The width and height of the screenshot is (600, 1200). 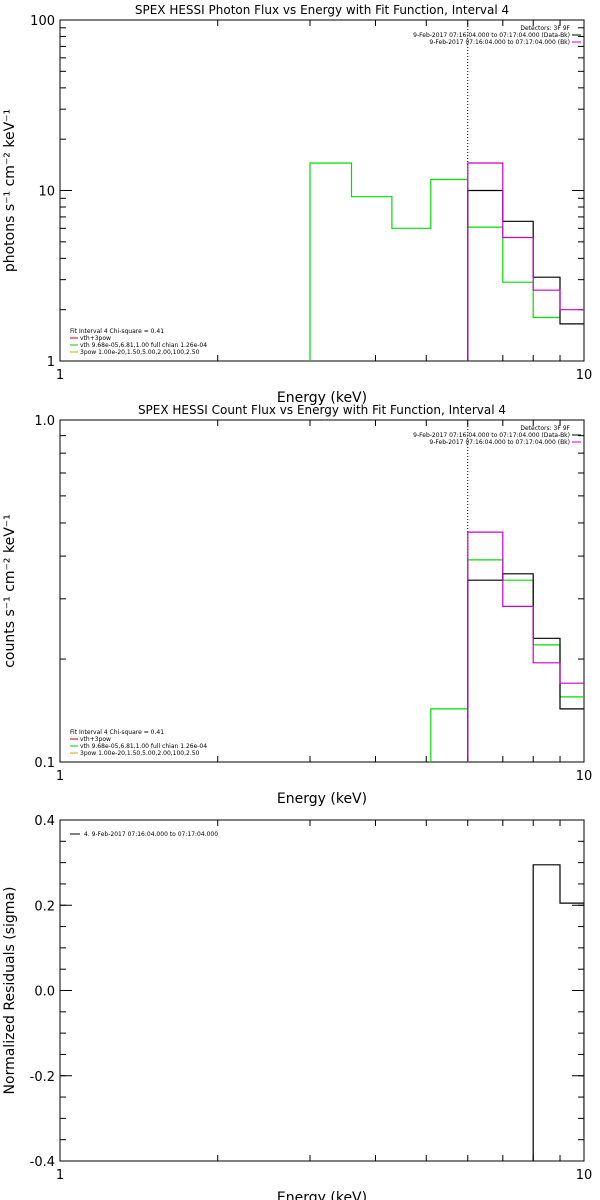 I want to click on y-axis-label: photons s⁻¹ cm⁻² keV⁻¹, so click(x=10, y=190).